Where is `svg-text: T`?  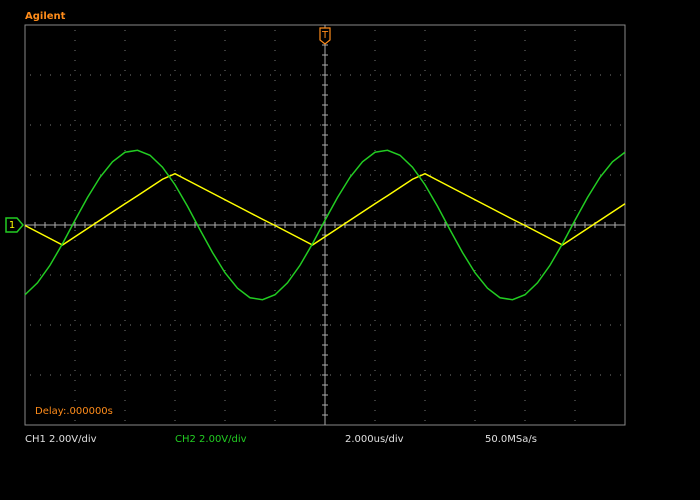 svg-text: T is located at coordinates (325, 35).